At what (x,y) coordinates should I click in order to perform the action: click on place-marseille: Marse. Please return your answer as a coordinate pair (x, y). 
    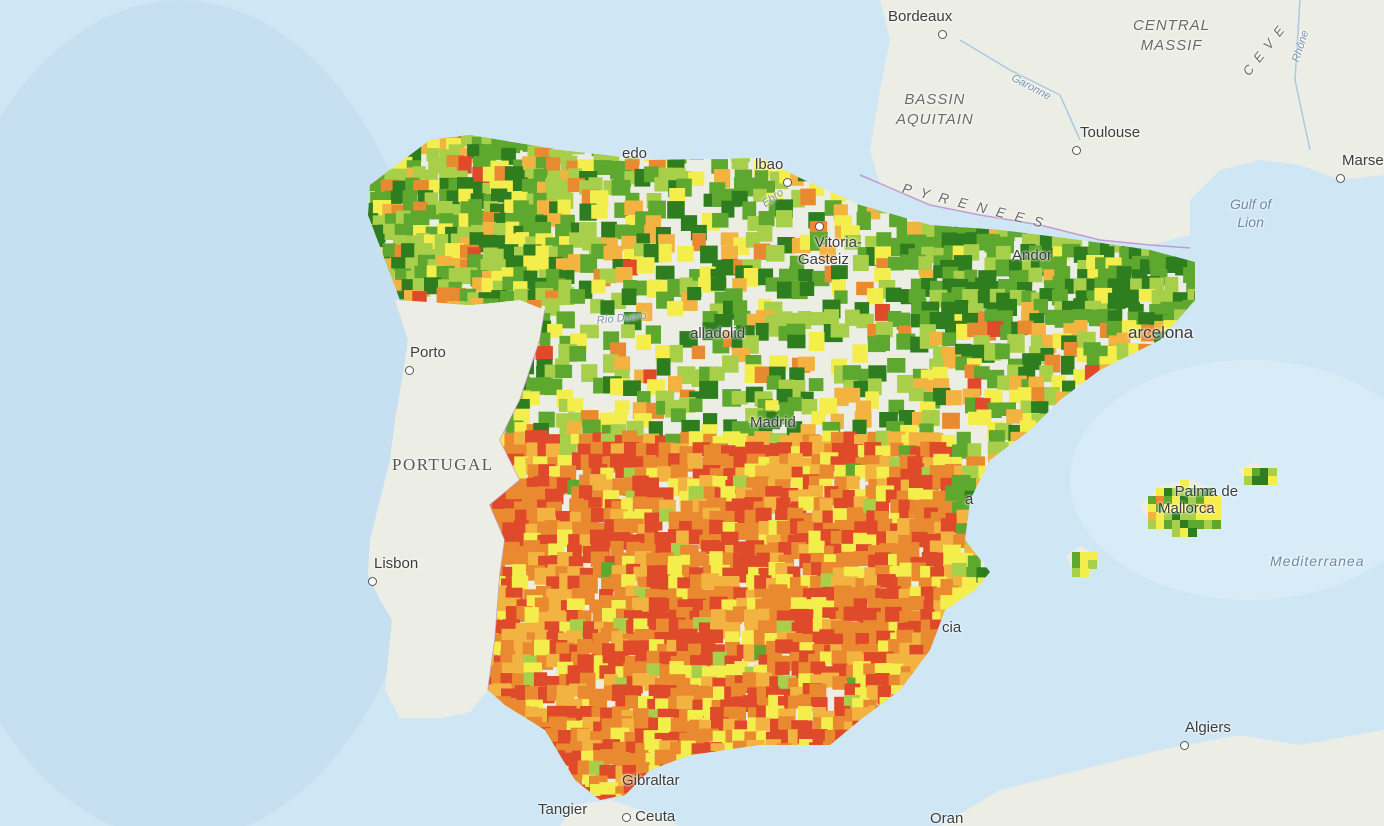
    Looking at the image, I should click on (1360, 169).